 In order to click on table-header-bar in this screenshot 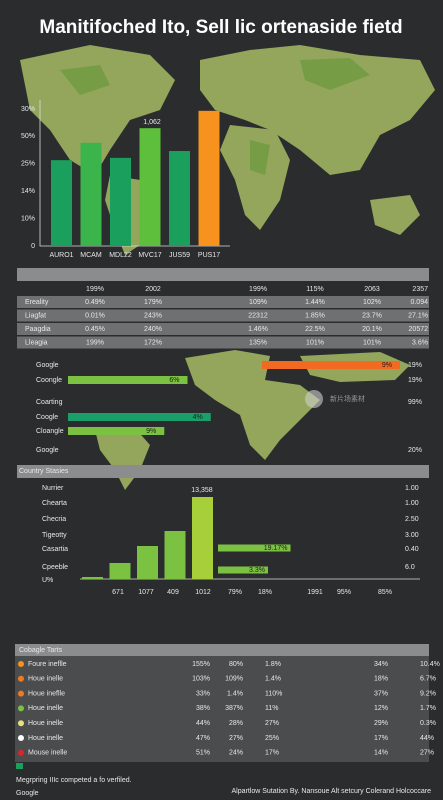, I will do `click(223, 274)`.